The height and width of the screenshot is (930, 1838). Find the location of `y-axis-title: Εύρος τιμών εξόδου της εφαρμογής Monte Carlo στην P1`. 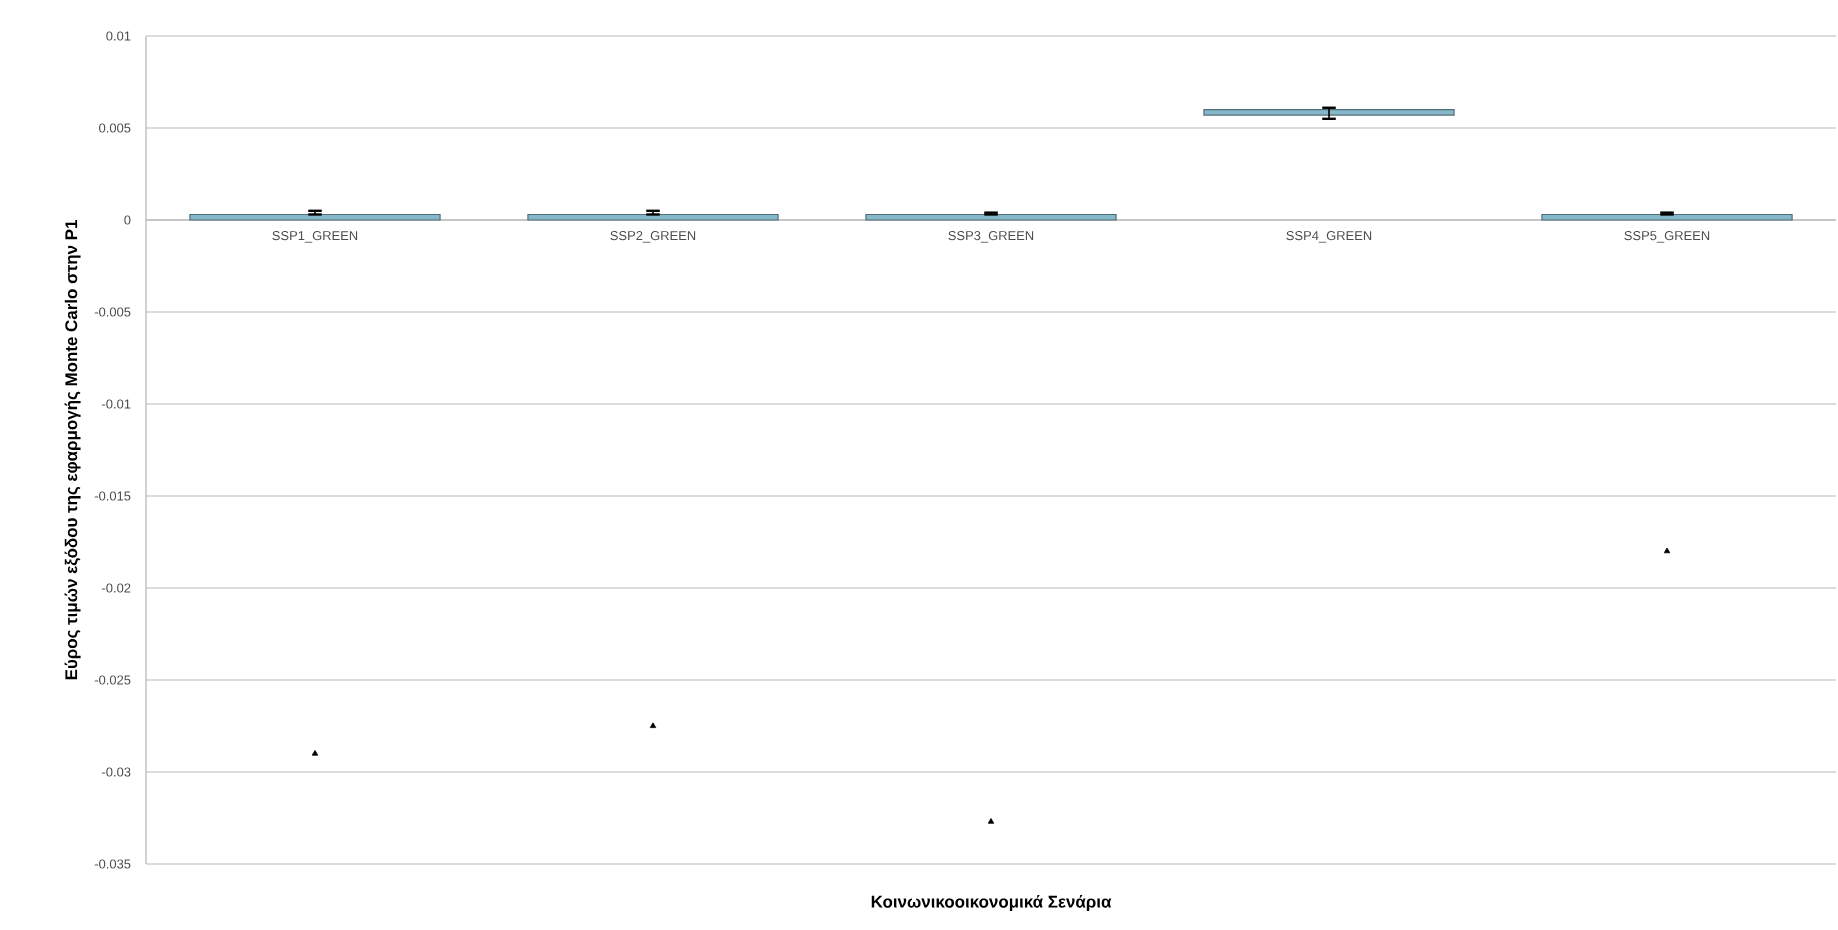

y-axis-title: Εύρος τιμών εξόδου της εφαρμογής Monte Carlo στην P1 is located at coordinates (72, 450).